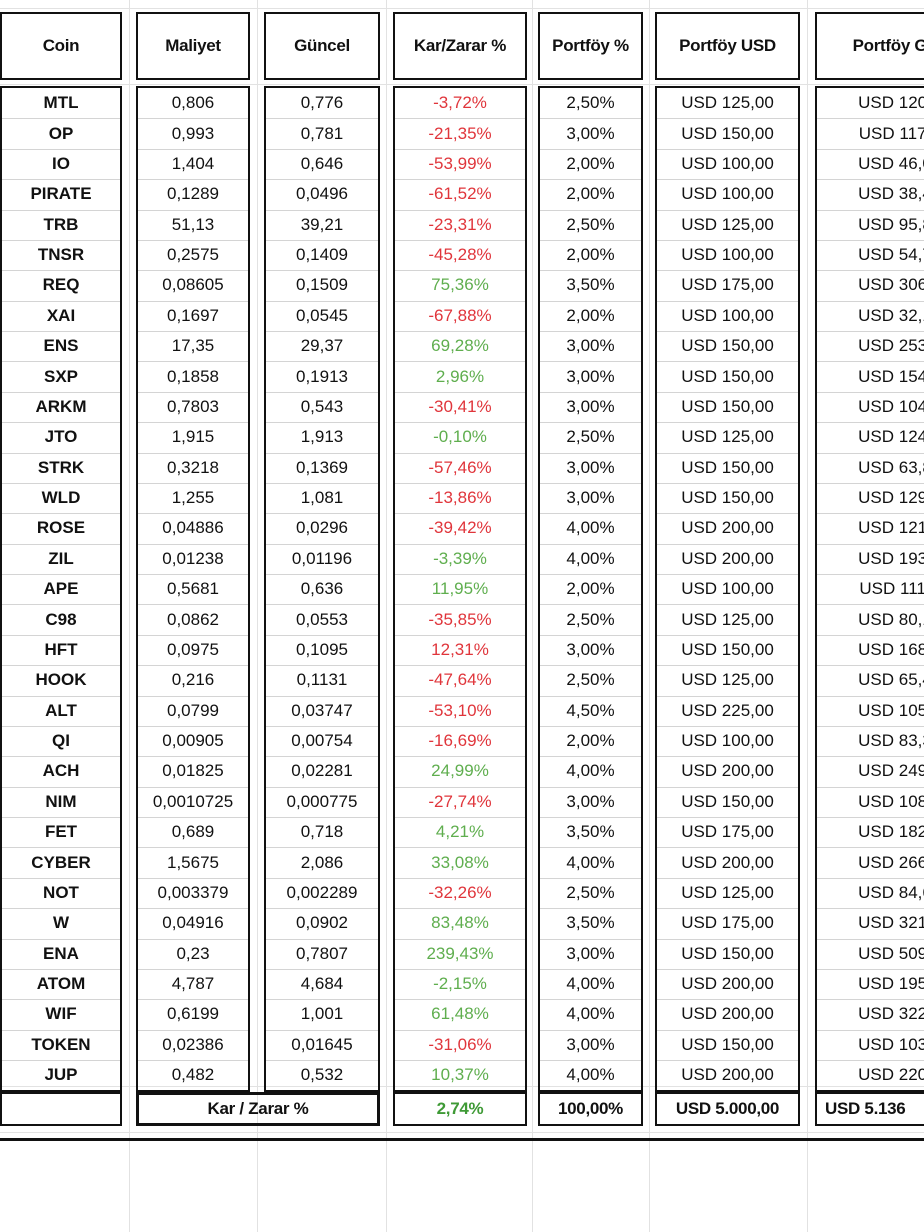  I want to click on value-cell: USD 195,, so click(891, 984).